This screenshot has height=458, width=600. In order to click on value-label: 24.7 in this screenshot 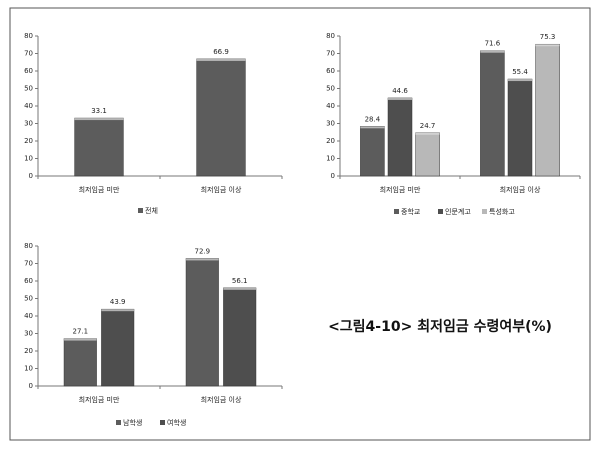, I will do `click(428, 126)`.